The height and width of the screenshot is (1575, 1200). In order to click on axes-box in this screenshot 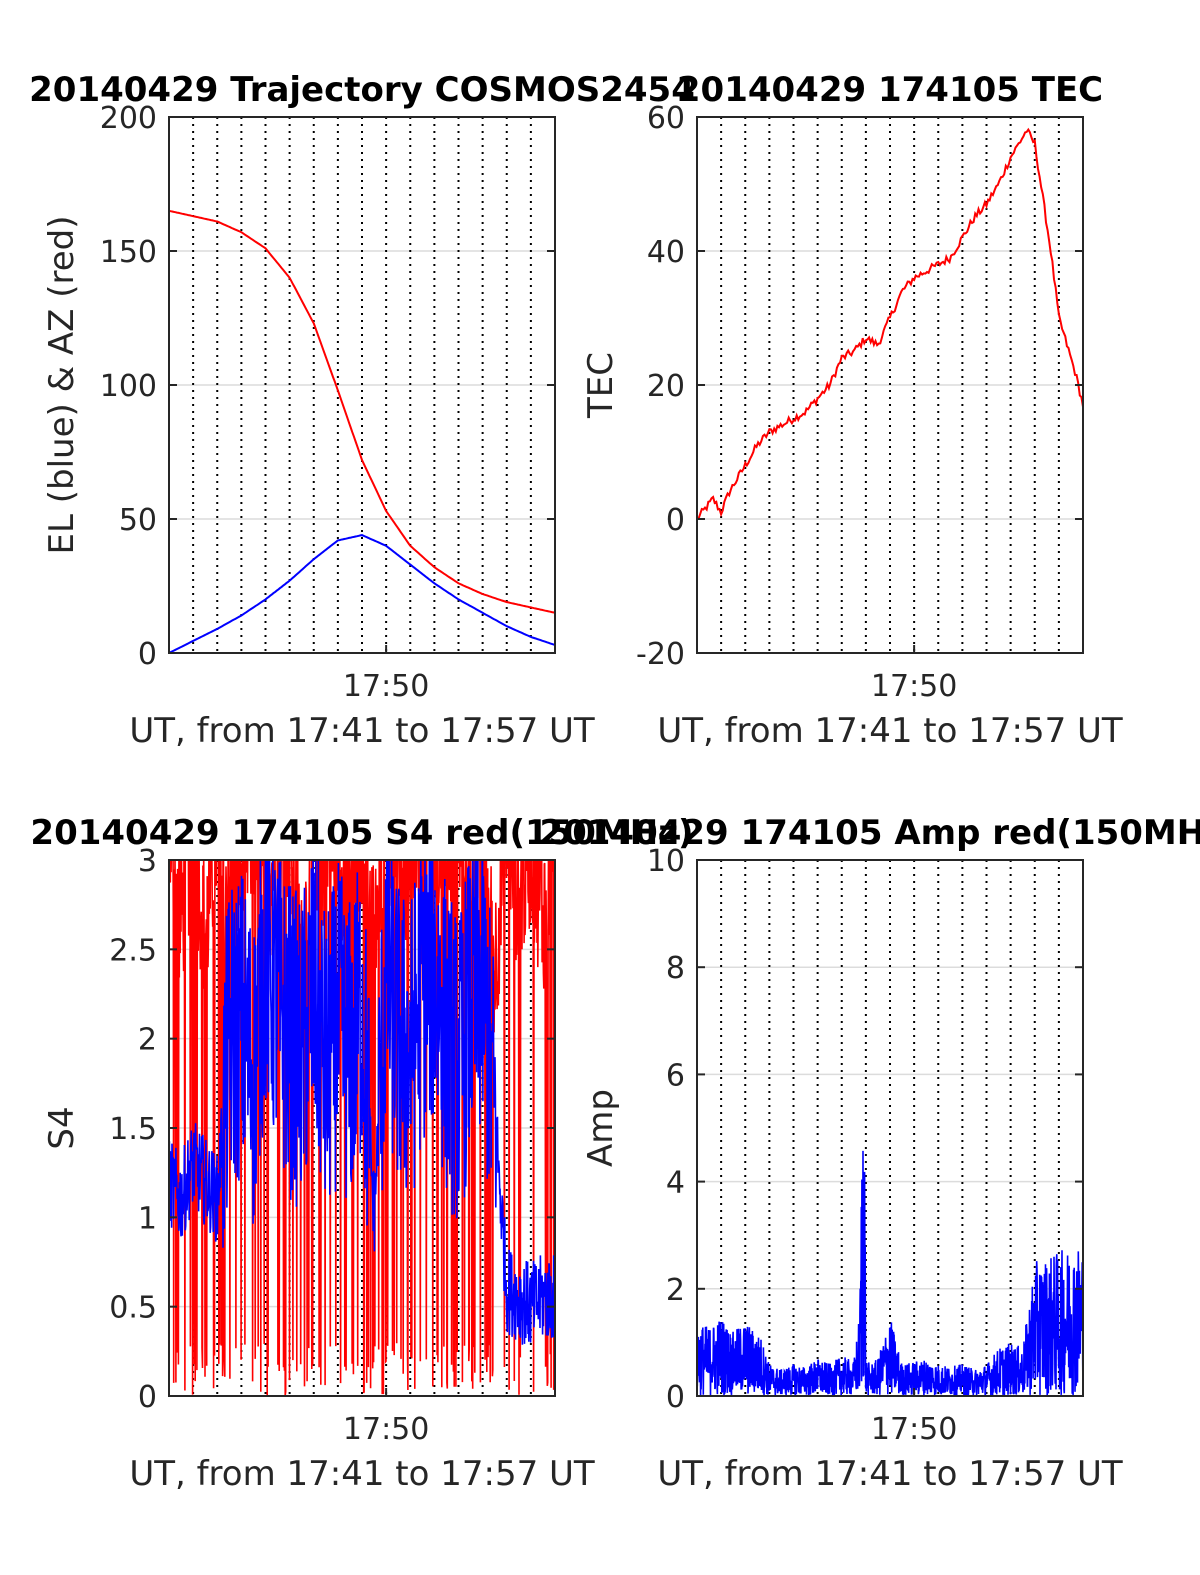, I will do `click(890, 1128)`.